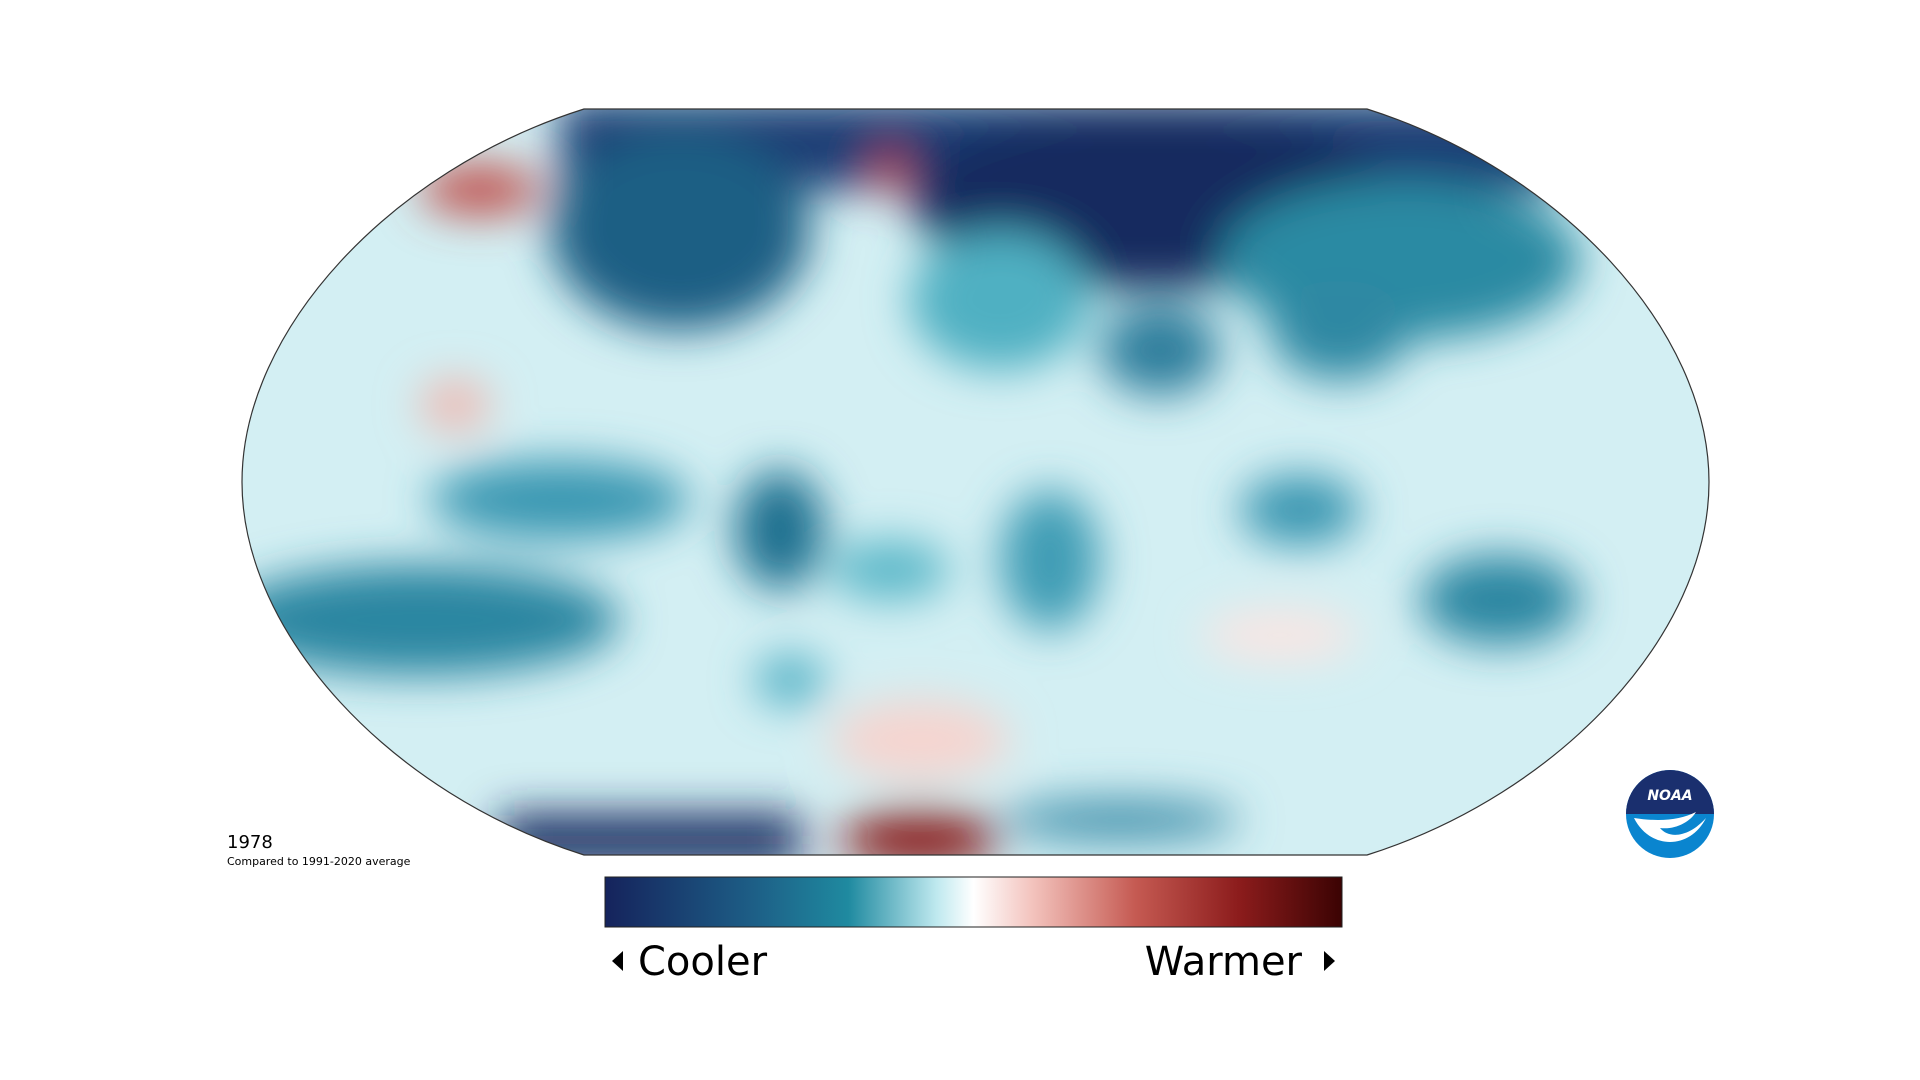 This screenshot has height=1080, width=1920. Describe the element at coordinates (973, 902) in the screenshot. I see `color-bar` at that location.